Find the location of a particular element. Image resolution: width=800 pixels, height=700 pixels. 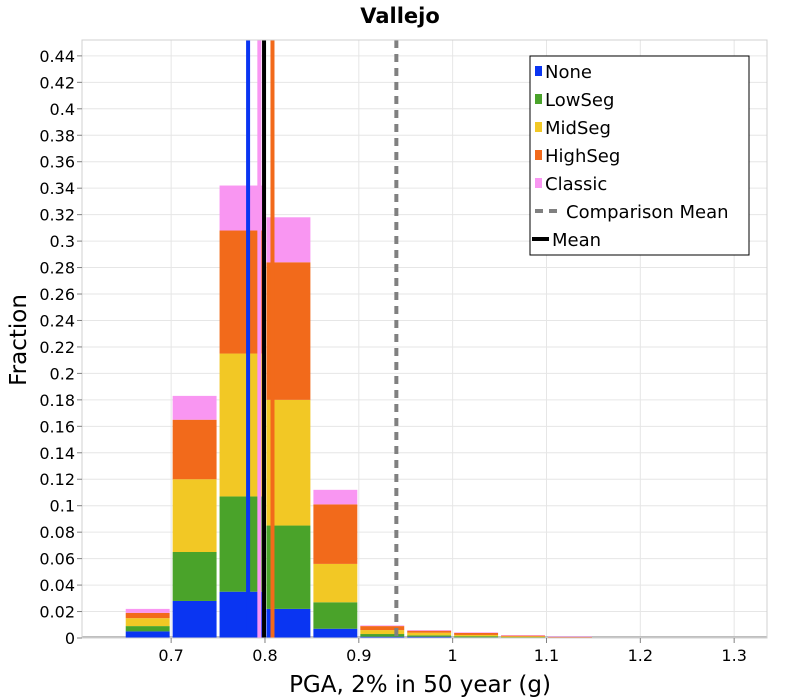

y-tick-label: 0.06 is located at coordinates (57, 559).